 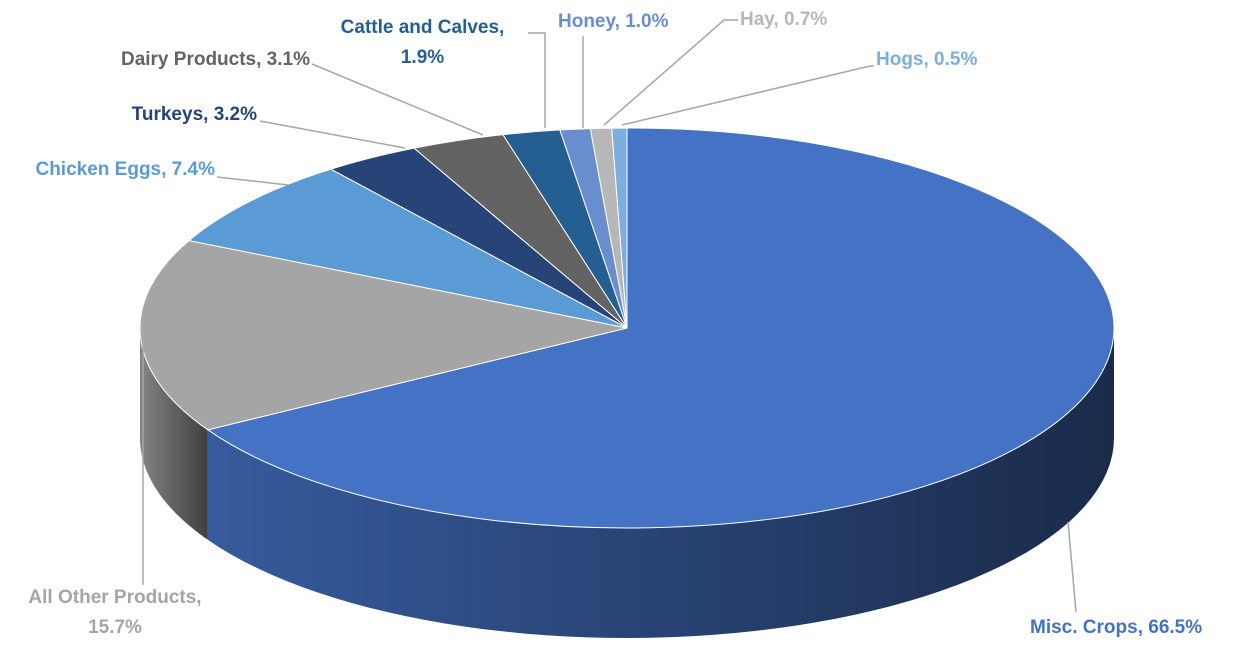 What do you see at coordinates (927, 59) in the screenshot?
I see `data-label: Hogs, 0.5%` at bounding box center [927, 59].